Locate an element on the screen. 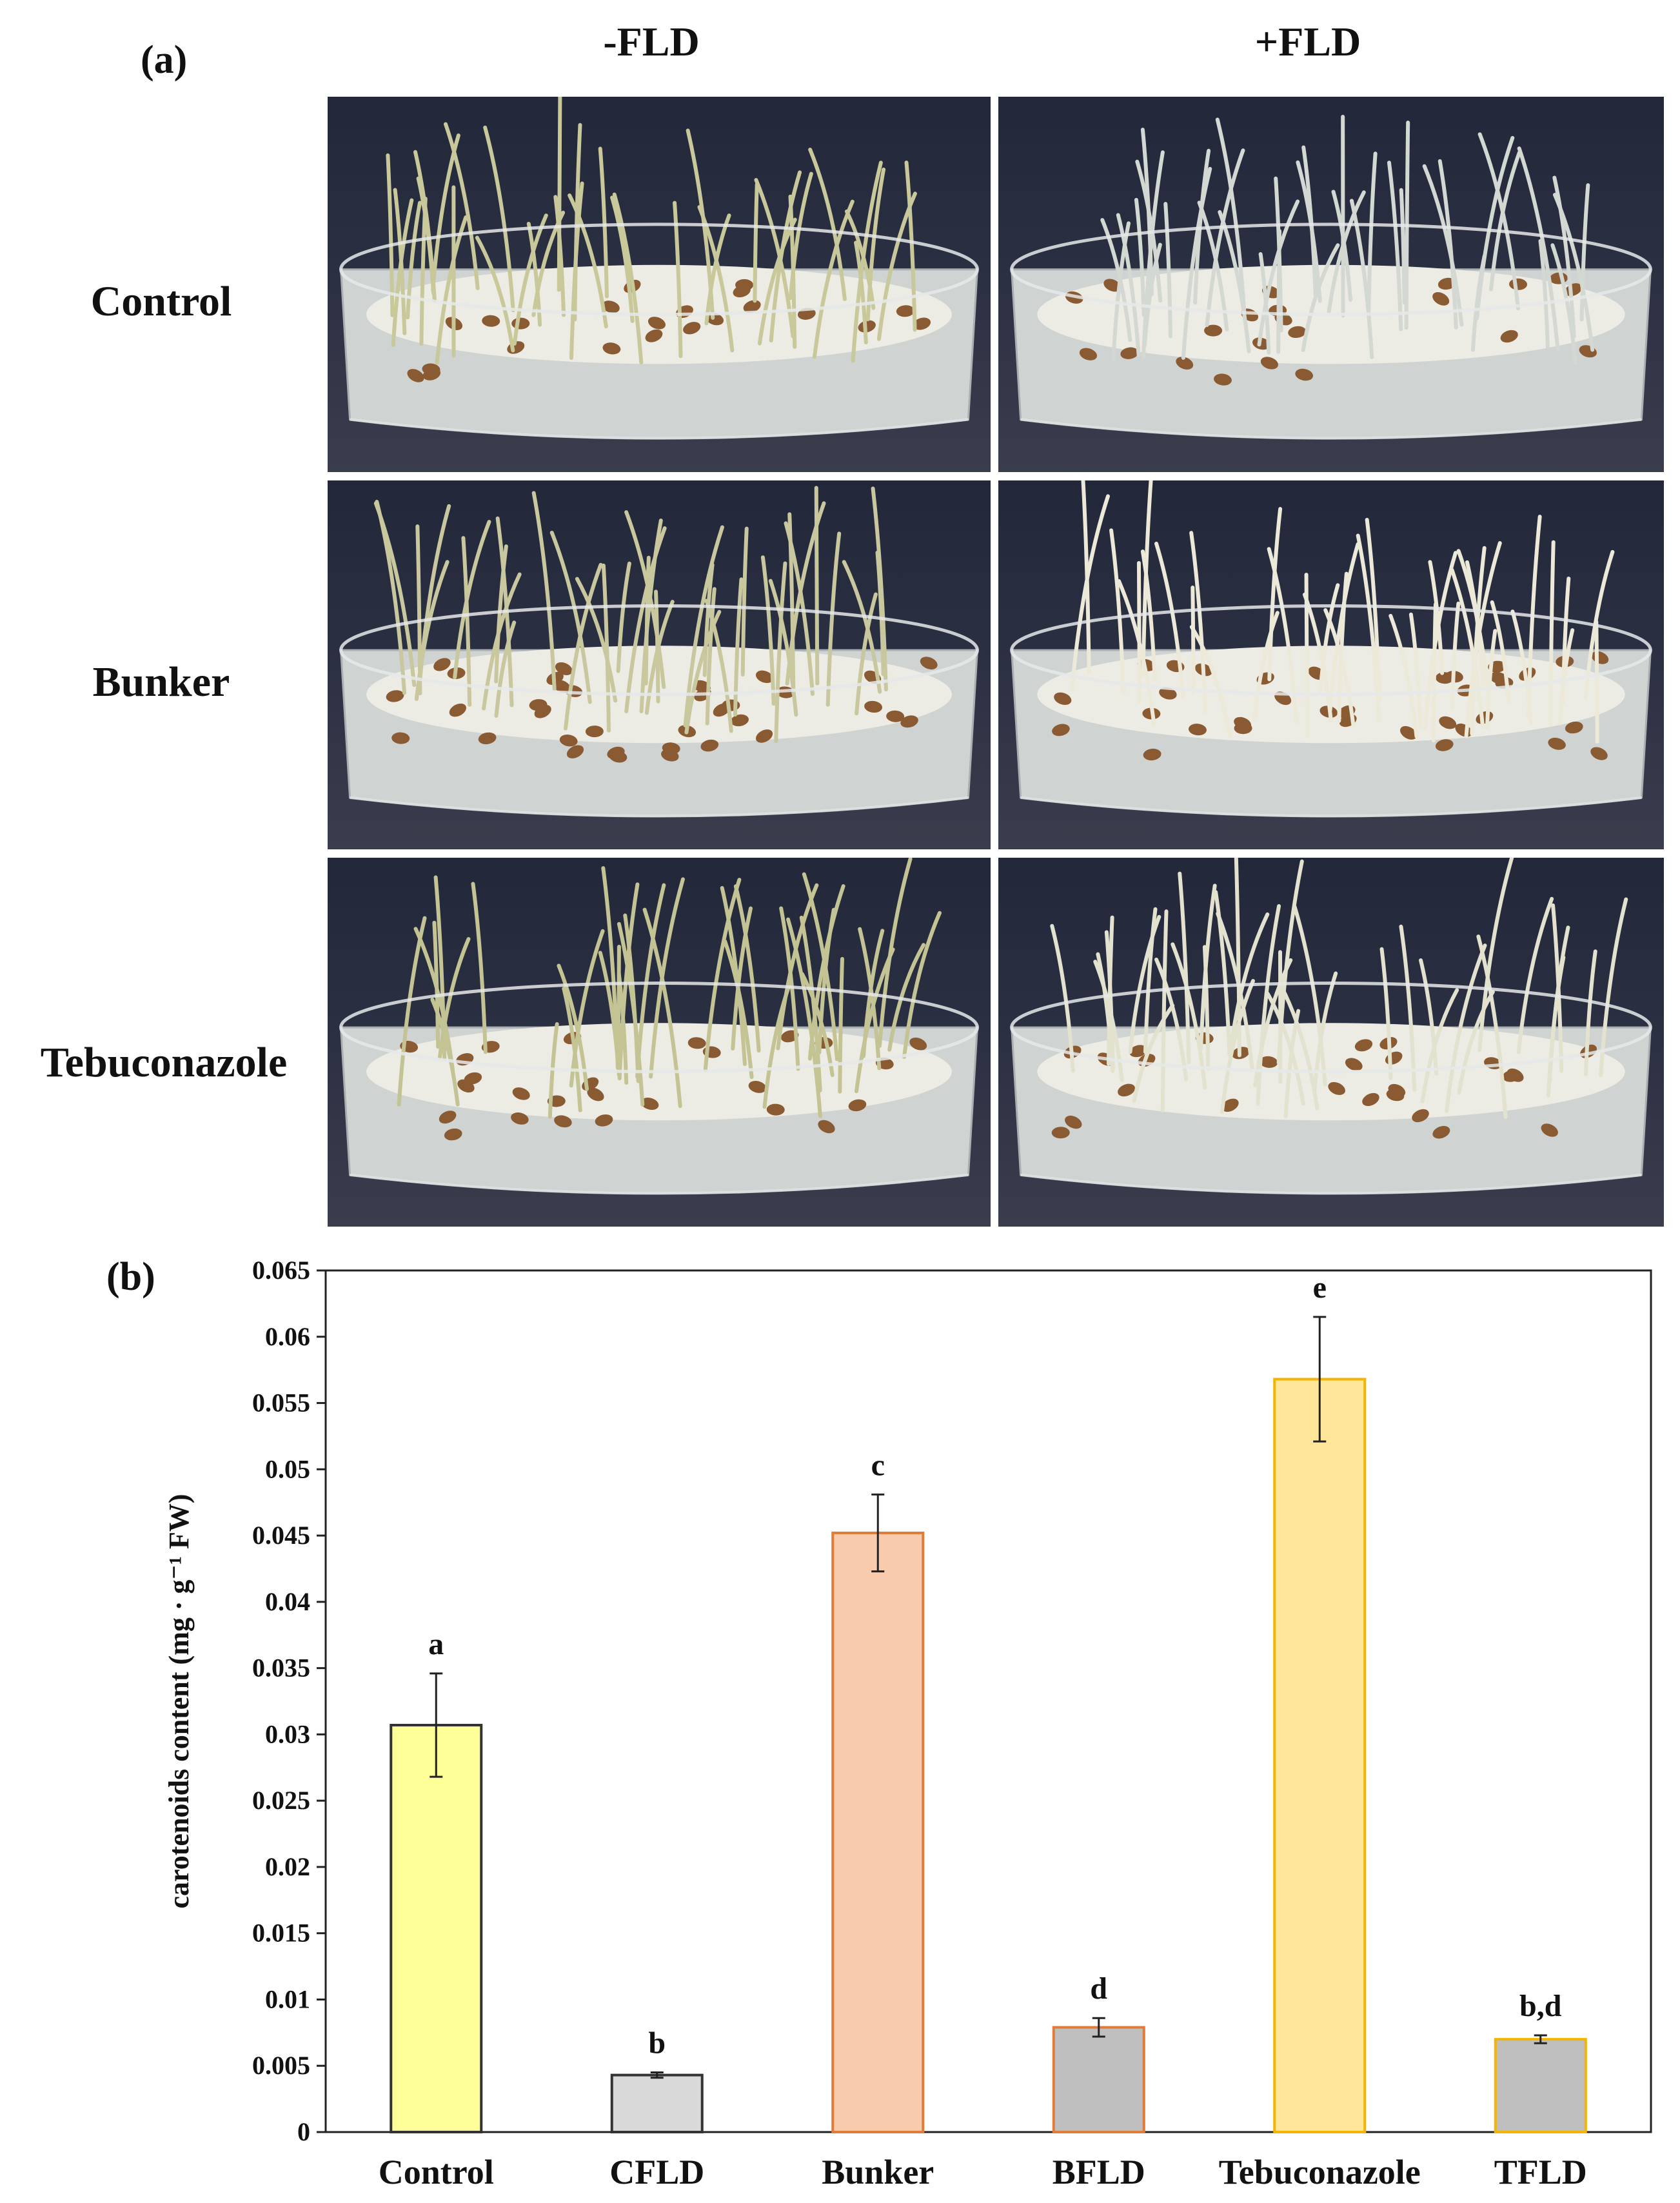 This screenshot has height=2203, width=1680. row-label-bunker: Bunker is located at coordinates (161, 682).